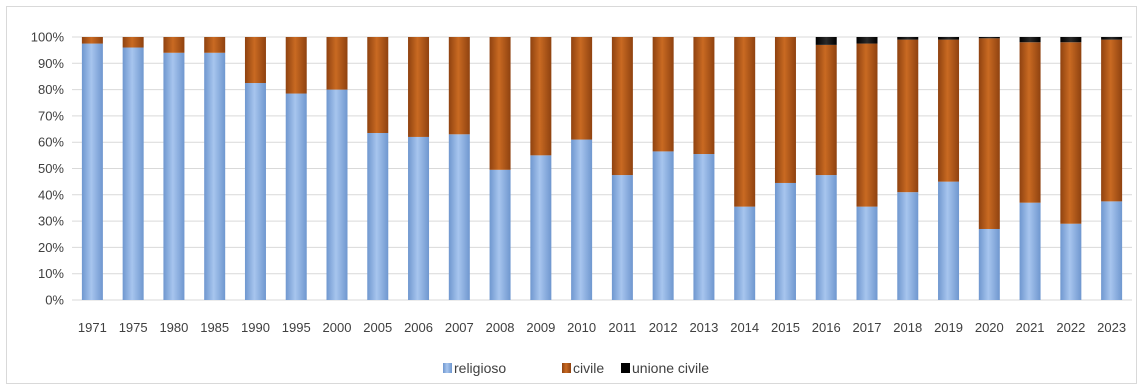 The width and height of the screenshot is (1145, 392). What do you see at coordinates (949, 240) in the screenshot?
I see `bar-religioso-2019` at bounding box center [949, 240].